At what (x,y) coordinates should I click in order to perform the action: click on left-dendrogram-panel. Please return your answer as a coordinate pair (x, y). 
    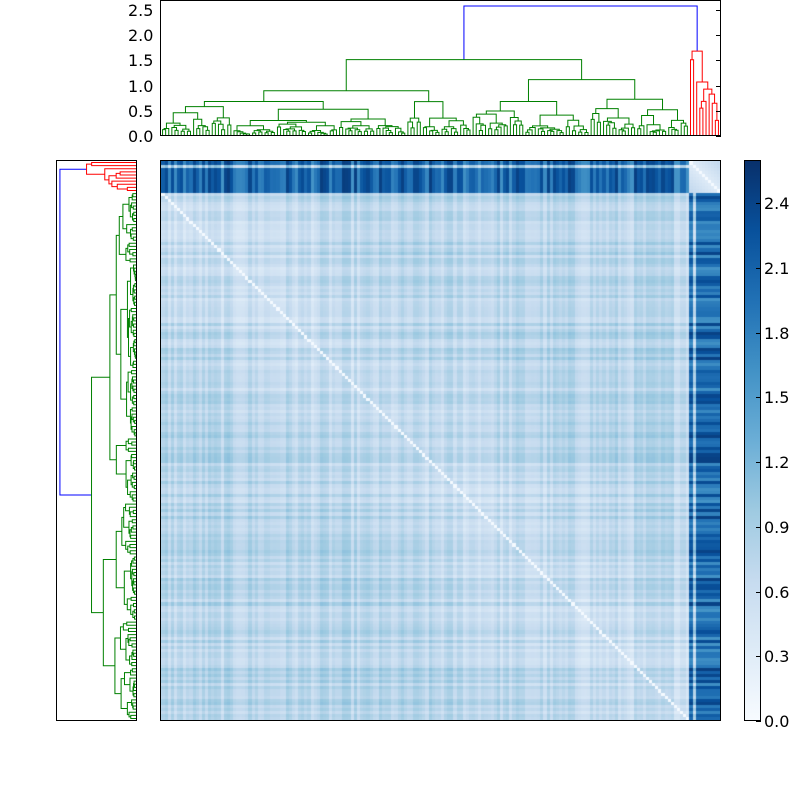
    Looking at the image, I should click on (96, 440).